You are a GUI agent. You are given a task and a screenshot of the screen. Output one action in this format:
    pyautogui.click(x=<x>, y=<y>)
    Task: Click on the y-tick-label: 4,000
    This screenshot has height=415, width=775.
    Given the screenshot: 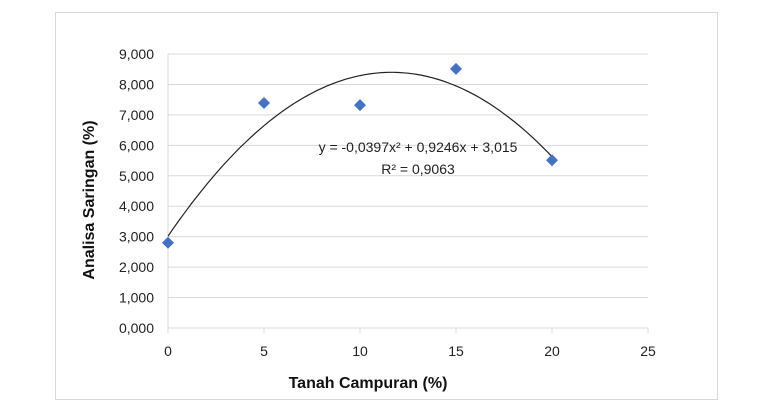 What is the action you would take?
    pyautogui.click(x=136, y=206)
    